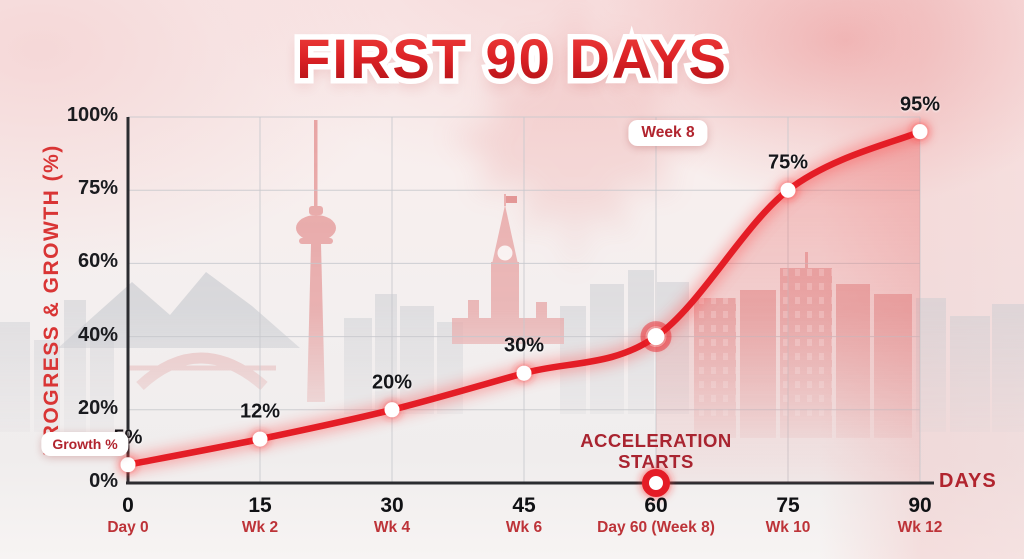 This screenshot has width=1024, height=559. Describe the element at coordinates (508, 269) in the screenshot. I see `parliament-icon` at that location.